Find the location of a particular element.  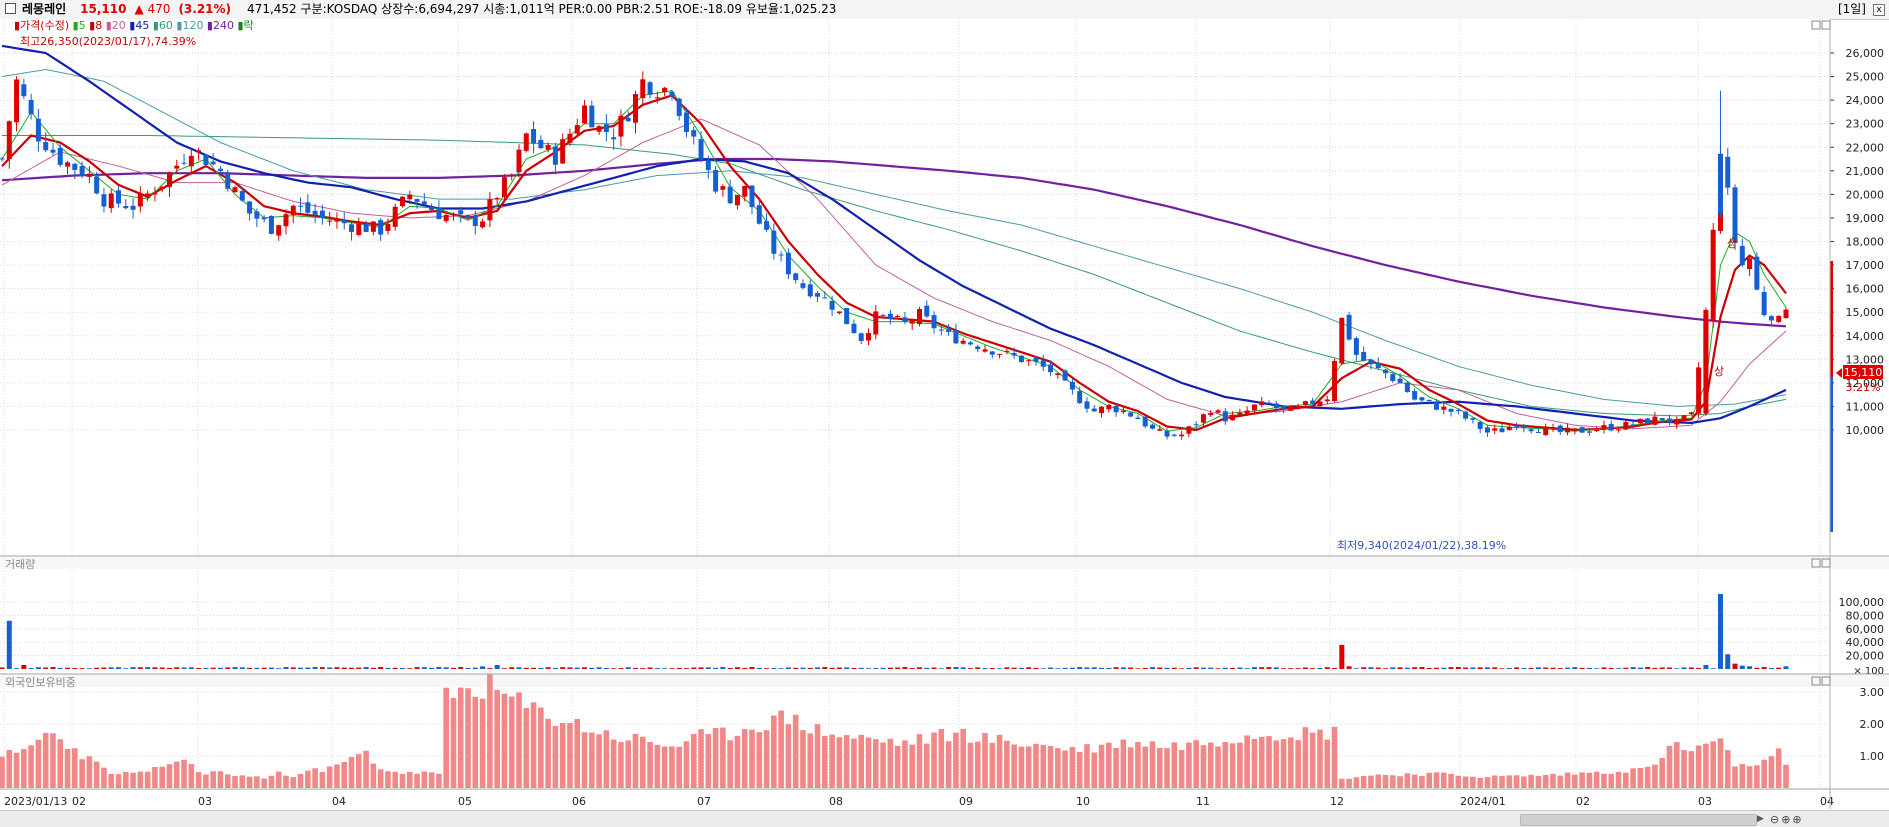

volume-close-icon is located at coordinates (1826, 563).